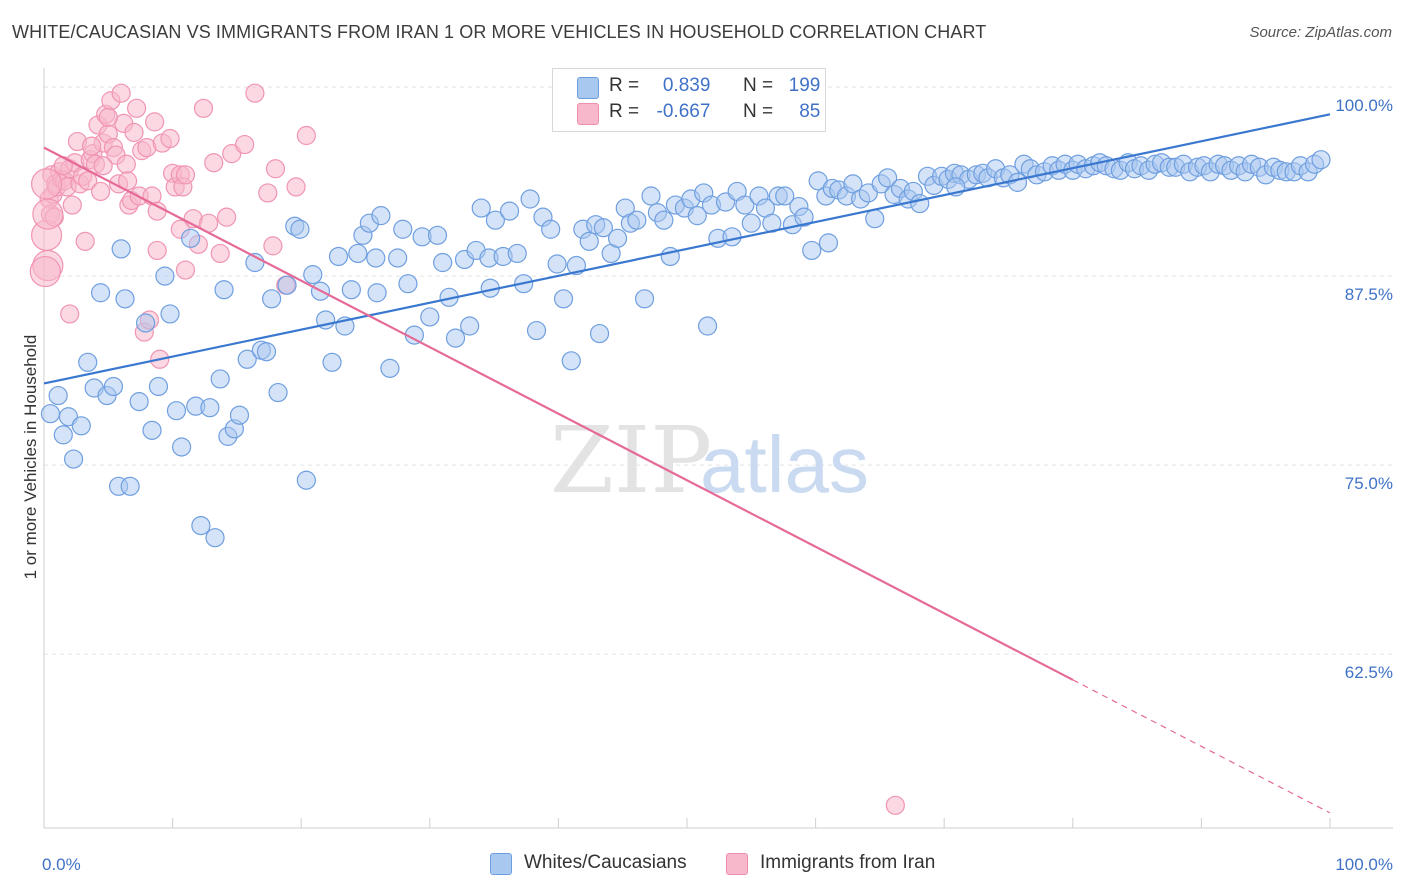  Describe the element at coordinates (683, 111) in the screenshot. I see `legend-r-value-iran: -0.667` at that location.